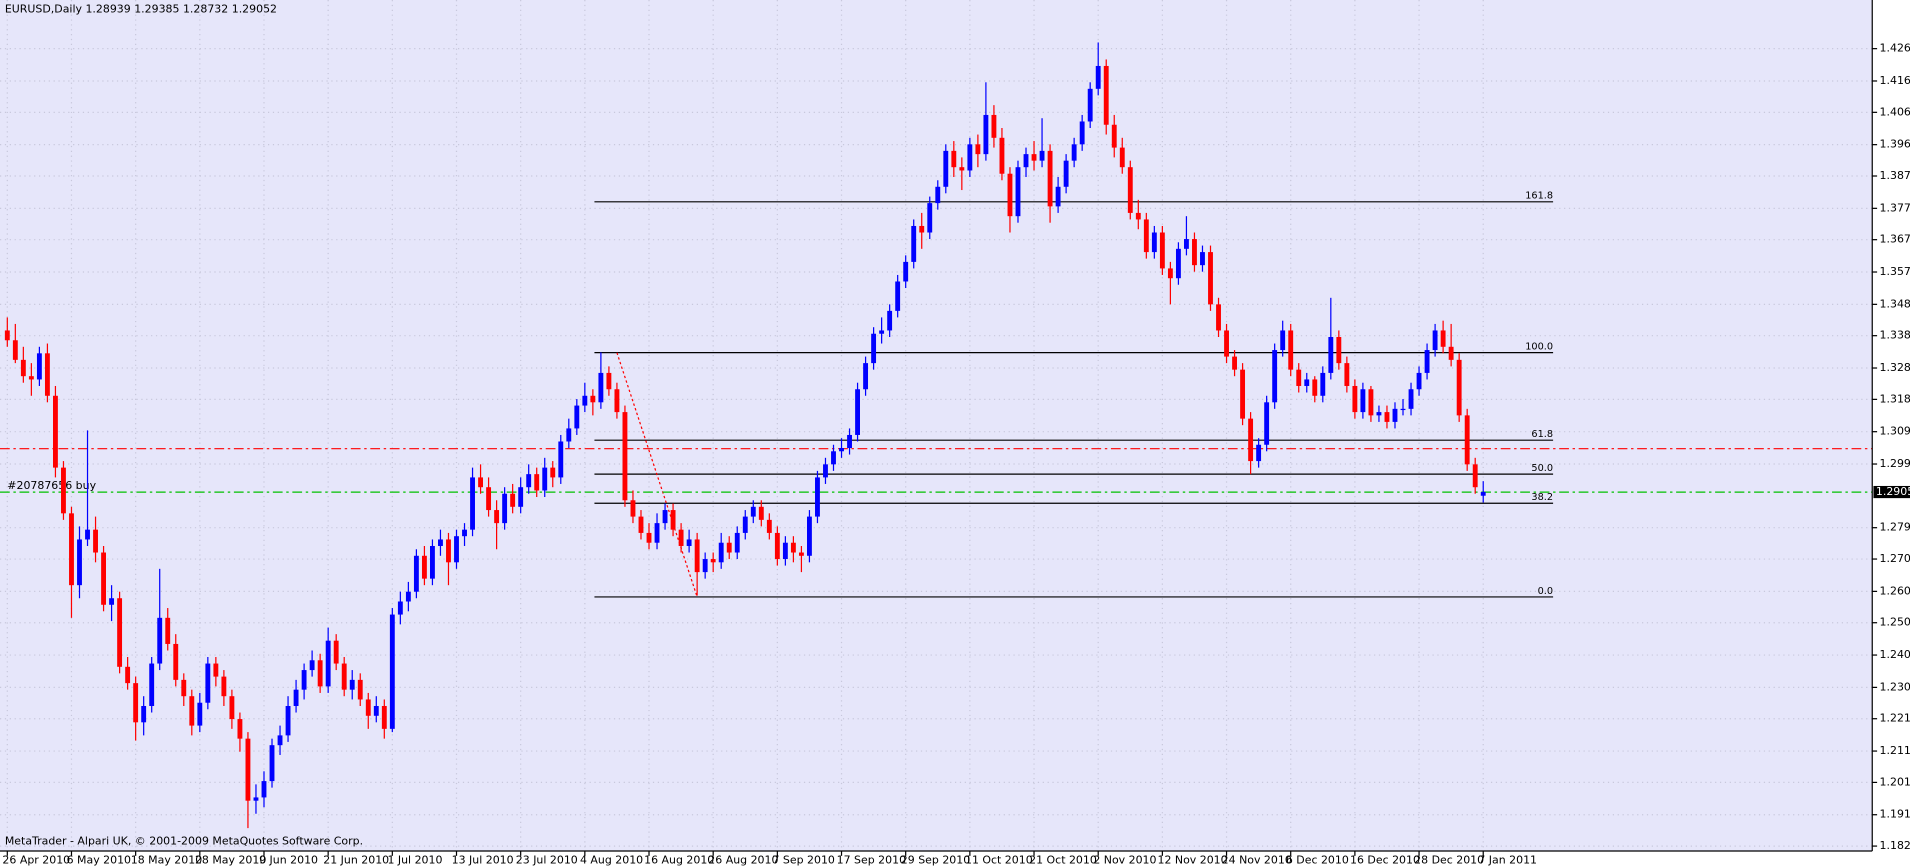 The image size is (1910, 868). What do you see at coordinates (1895, 590) in the screenshot?
I see `y-tick-label: 1.26010` at bounding box center [1895, 590].